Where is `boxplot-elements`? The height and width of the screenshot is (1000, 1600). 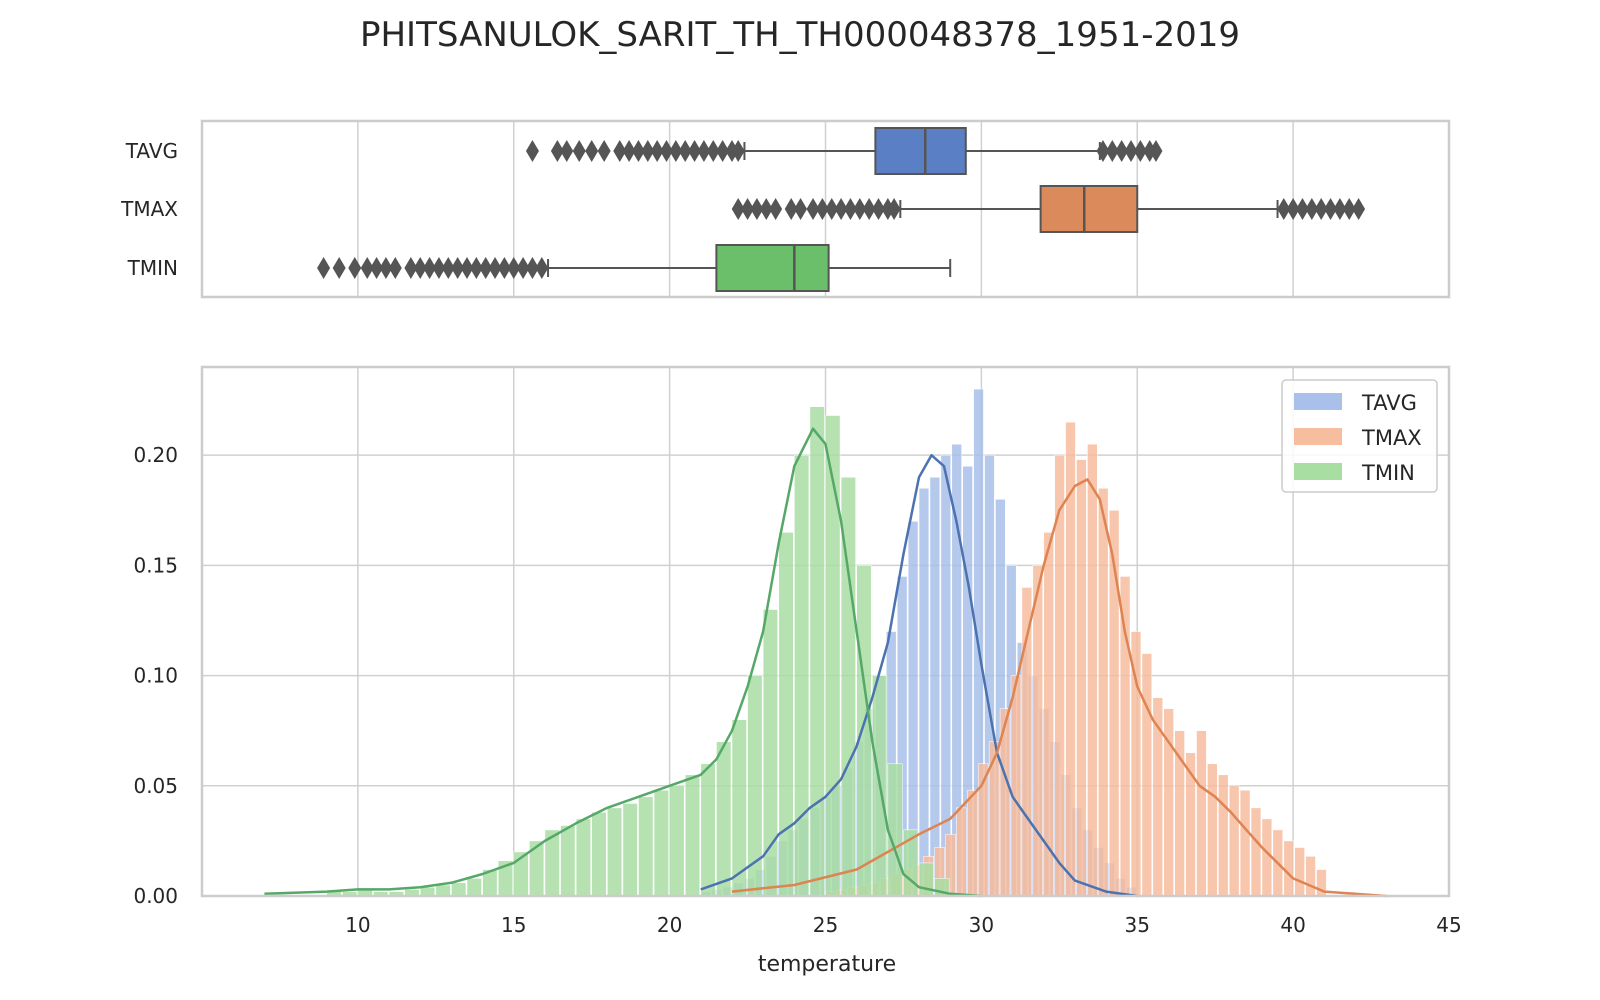
boxplot-elements is located at coordinates (841, 209).